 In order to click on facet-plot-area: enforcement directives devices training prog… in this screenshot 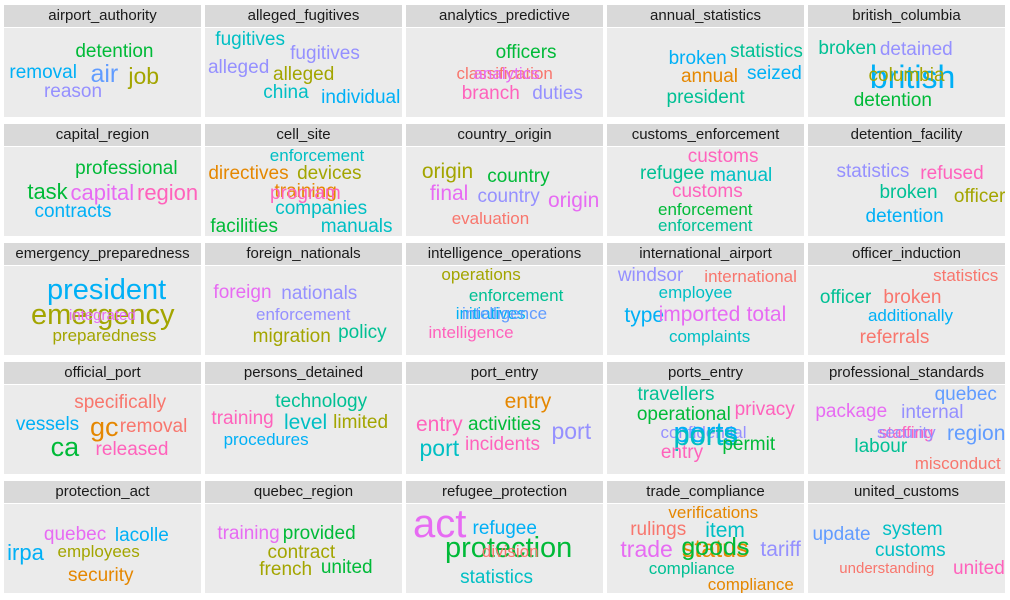, I will do `click(303, 191)`.